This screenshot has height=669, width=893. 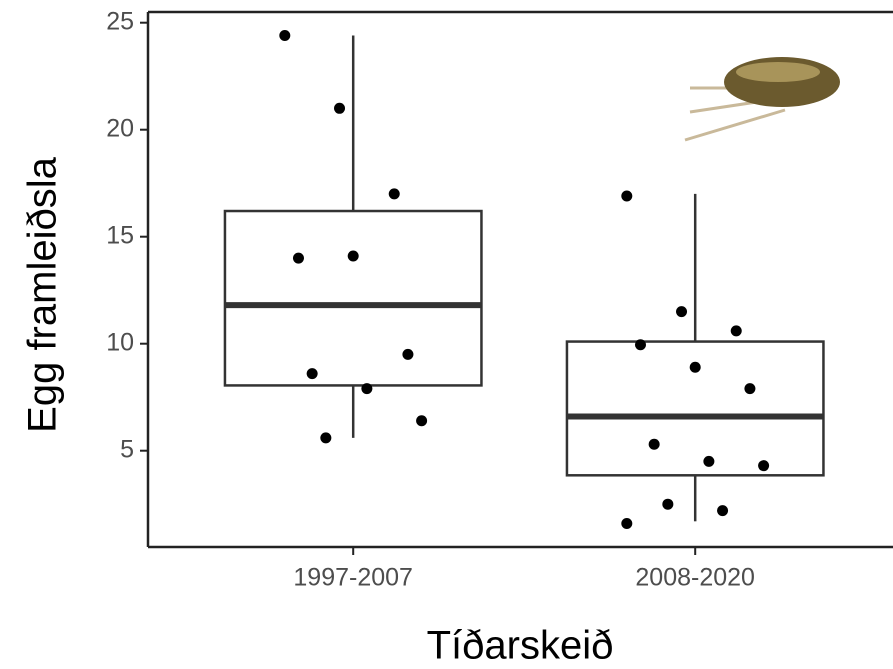 I want to click on x-tick-label: 2008-2020, so click(x=695, y=578).